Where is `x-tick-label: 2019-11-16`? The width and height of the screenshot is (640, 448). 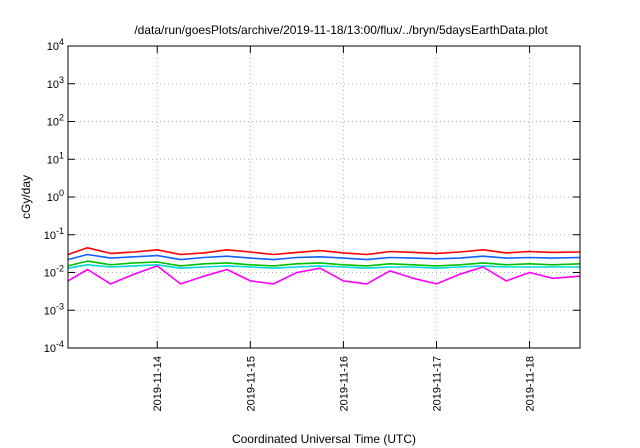
x-tick-label: 2019-11-16 is located at coordinates (344, 383).